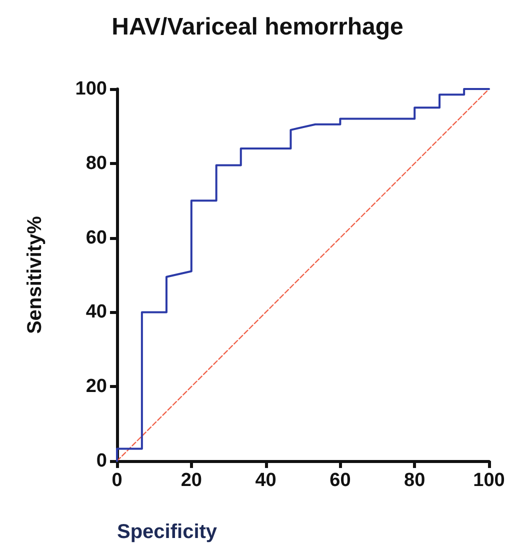 The image size is (515, 558). What do you see at coordinates (91, 89) in the screenshot?
I see `y-tick-label: 100` at bounding box center [91, 89].